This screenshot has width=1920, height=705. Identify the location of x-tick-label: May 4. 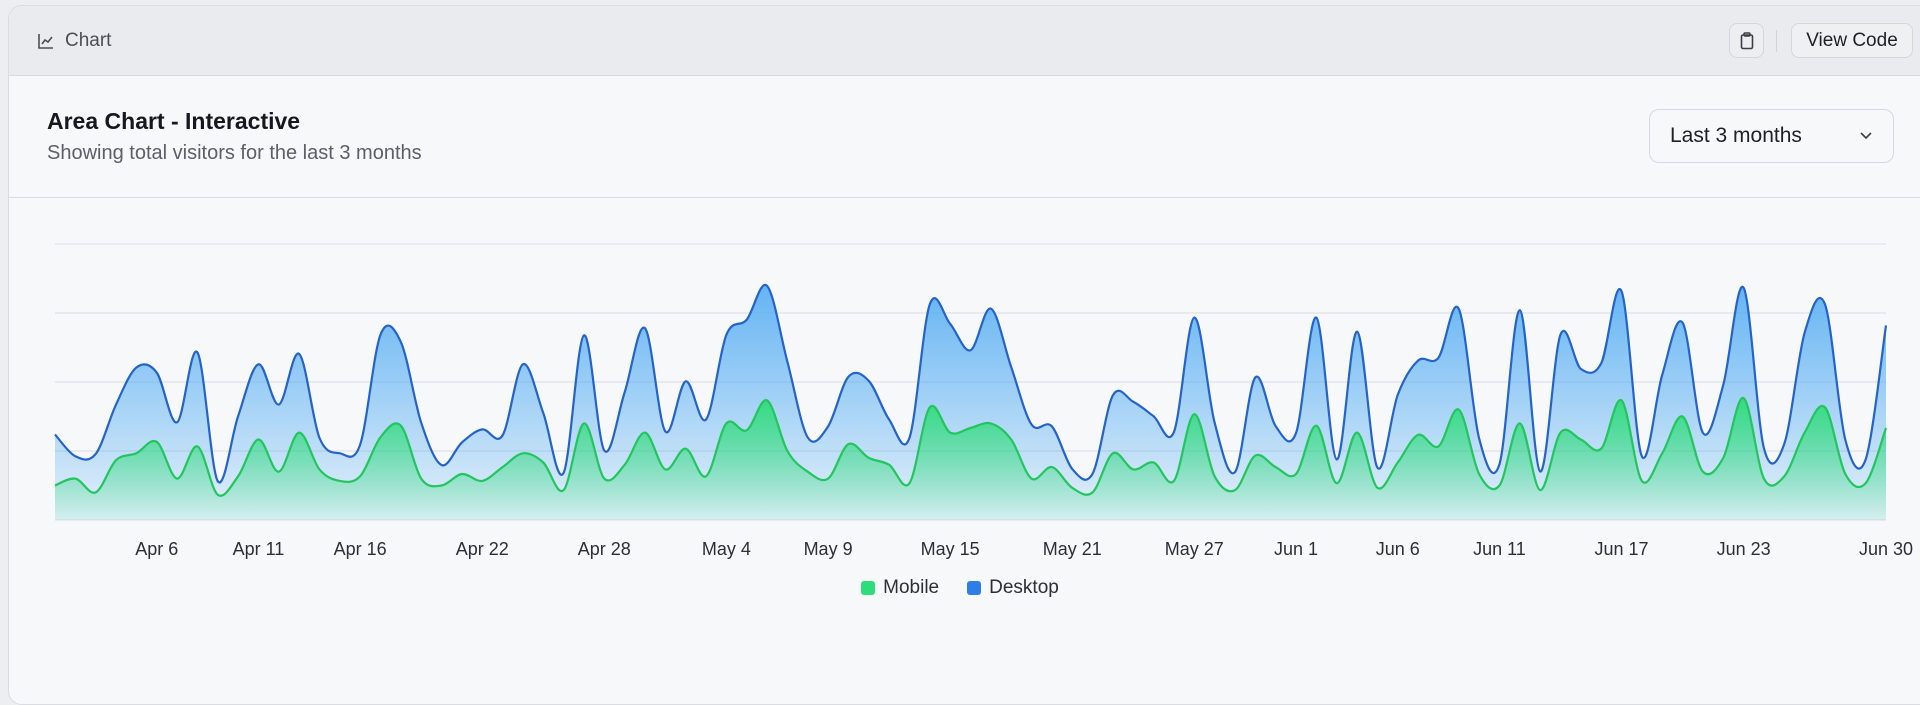
(726, 549).